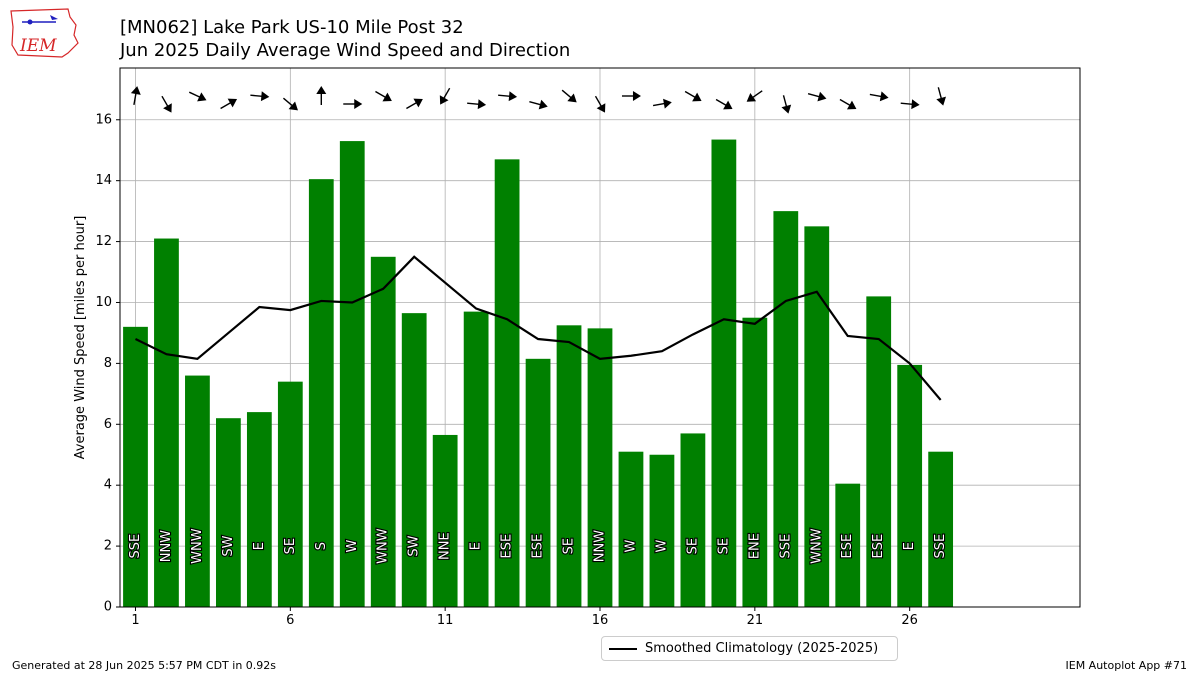 The image size is (1200, 675). I want to click on direction-arrows, so click(538, 100).